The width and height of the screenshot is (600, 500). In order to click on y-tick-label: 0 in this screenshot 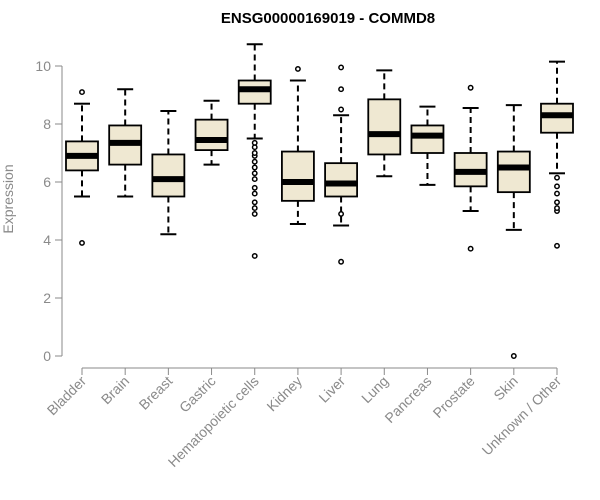, I will do `click(47, 356)`.